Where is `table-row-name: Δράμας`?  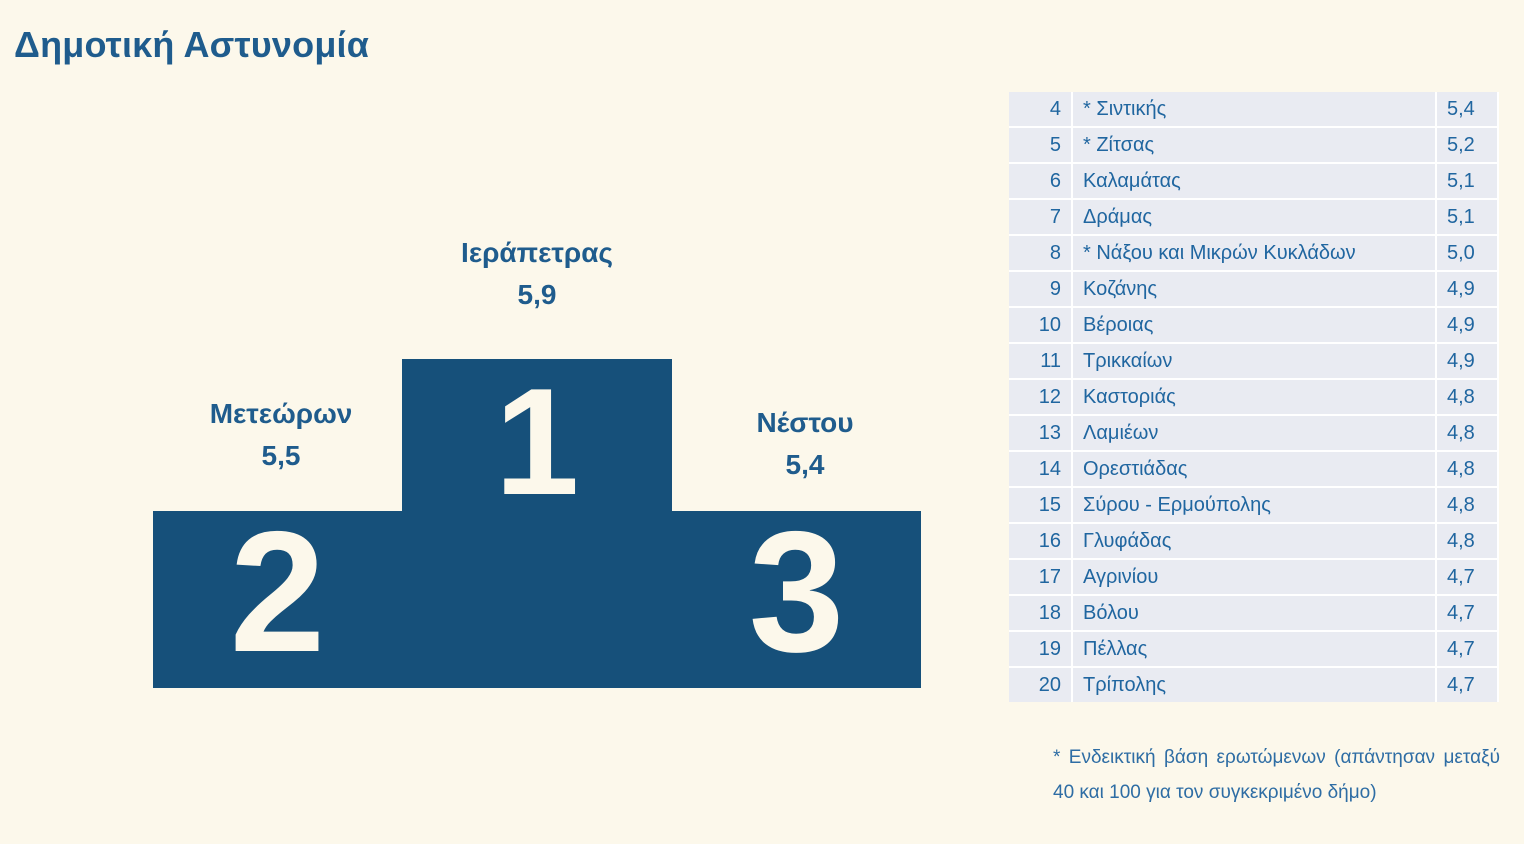 table-row-name: Δράμας is located at coordinates (1254, 217).